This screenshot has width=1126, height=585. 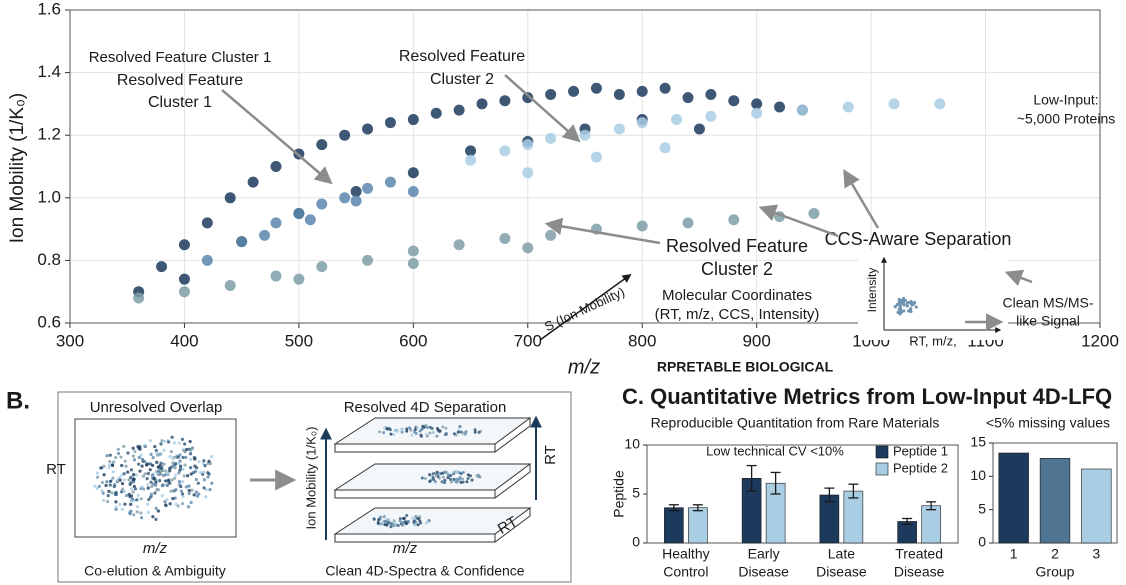 What do you see at coordinates (56, 469) in the screenshot?
I see `axis-label: RT` at bounding box center [56, 469].